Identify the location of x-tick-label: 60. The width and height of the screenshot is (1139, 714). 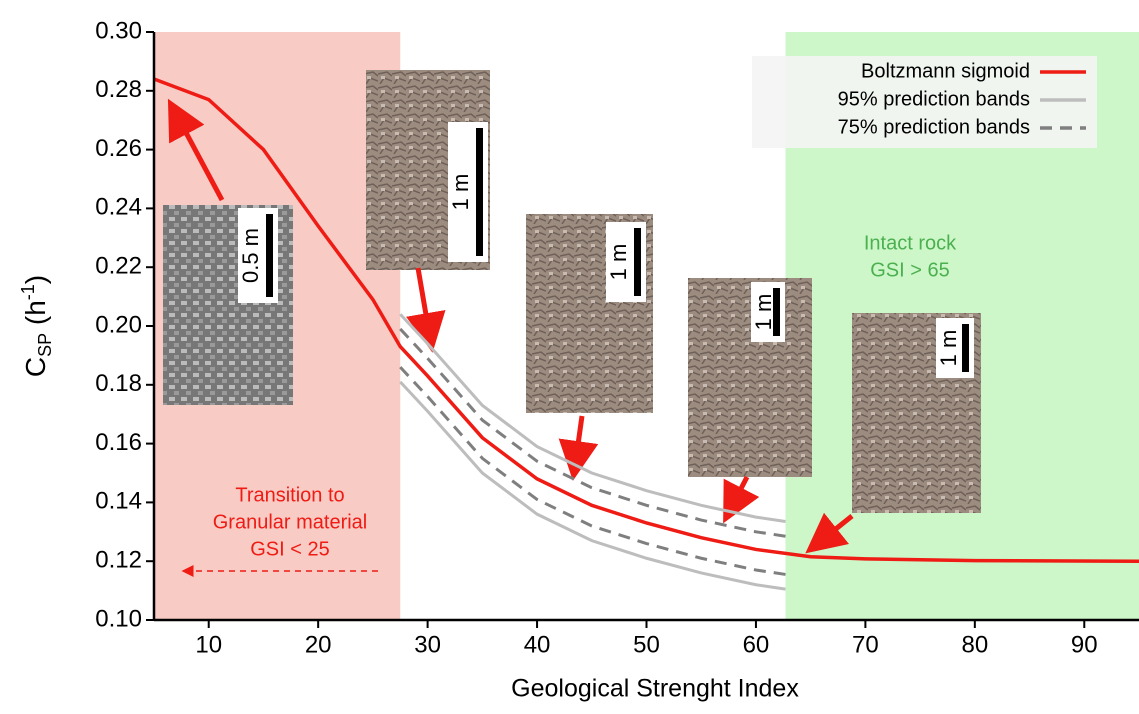
(756, 644).